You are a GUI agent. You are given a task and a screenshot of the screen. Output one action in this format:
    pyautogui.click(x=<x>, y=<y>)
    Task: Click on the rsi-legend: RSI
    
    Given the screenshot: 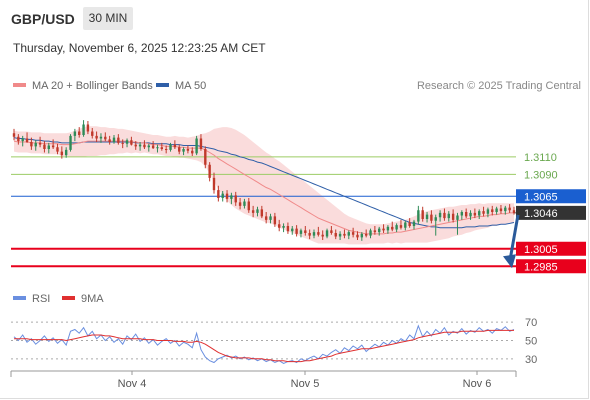 What is the action you would take?
    pyautogui.click(x=31, y=299)
    